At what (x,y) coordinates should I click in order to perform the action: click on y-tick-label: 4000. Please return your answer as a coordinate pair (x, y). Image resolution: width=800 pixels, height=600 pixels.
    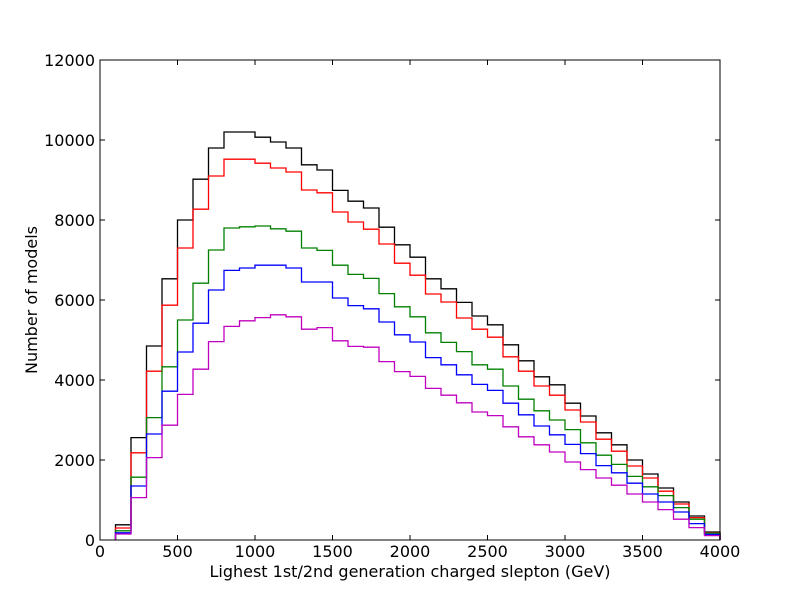
    Looking at the image, I should click on (74, 380).